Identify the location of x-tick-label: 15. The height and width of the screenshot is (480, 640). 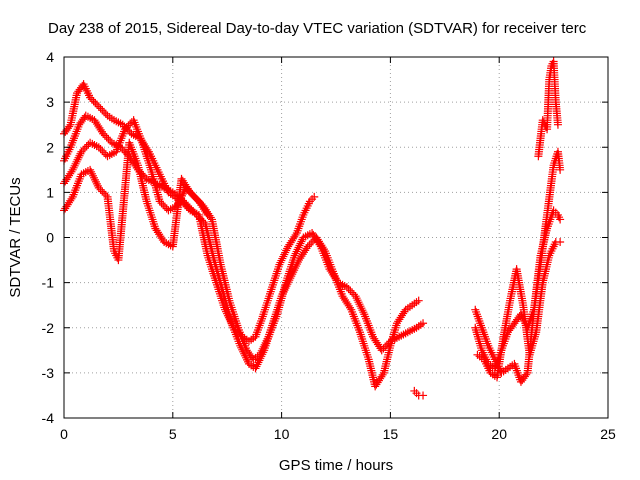
(391, 434).